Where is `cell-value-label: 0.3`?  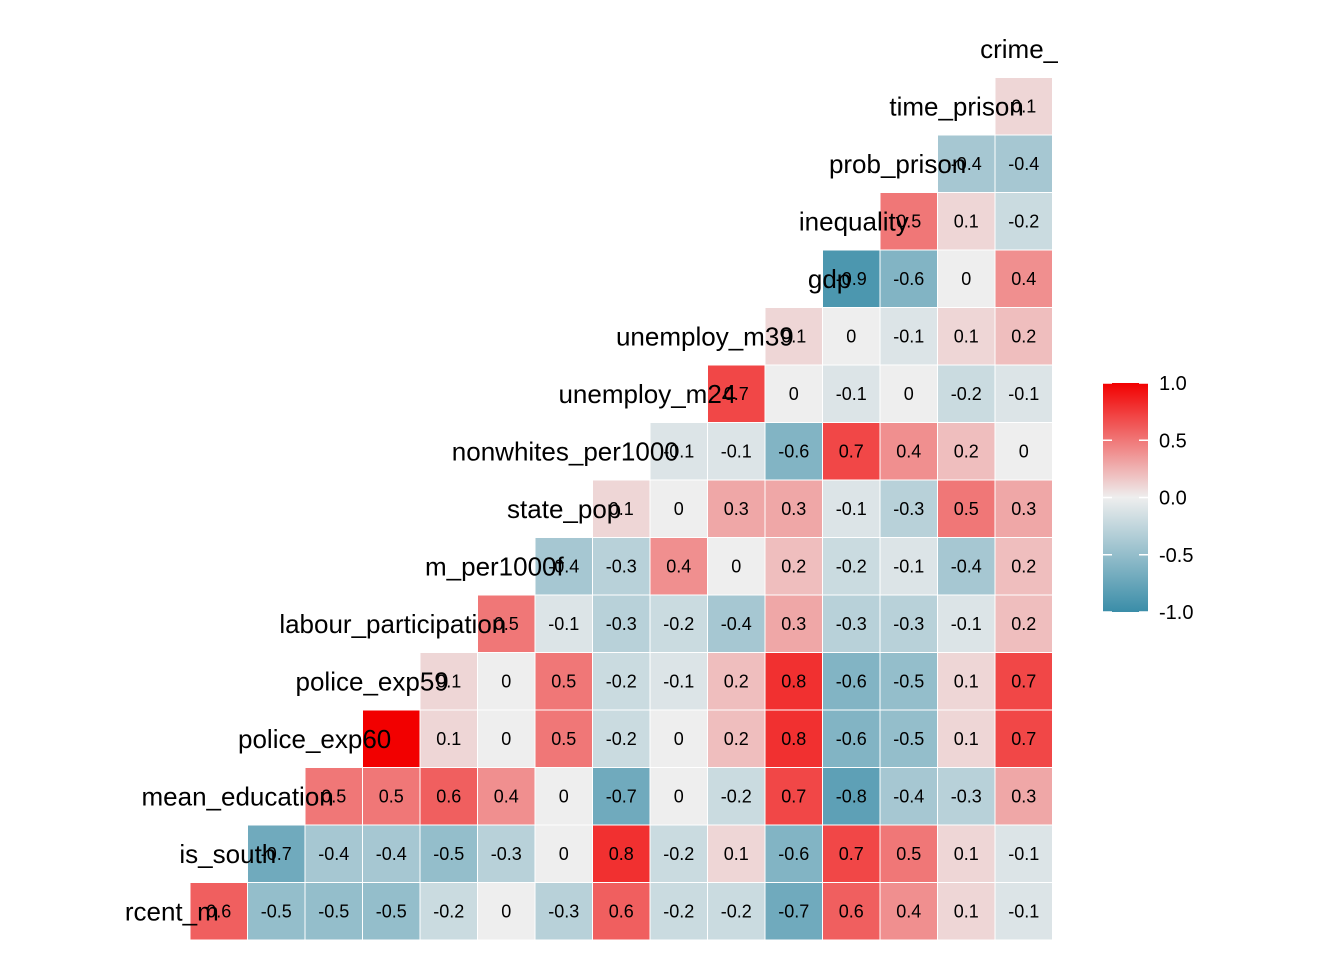 cell-value-label: 0.3 is located at coordinates (1023, 796).